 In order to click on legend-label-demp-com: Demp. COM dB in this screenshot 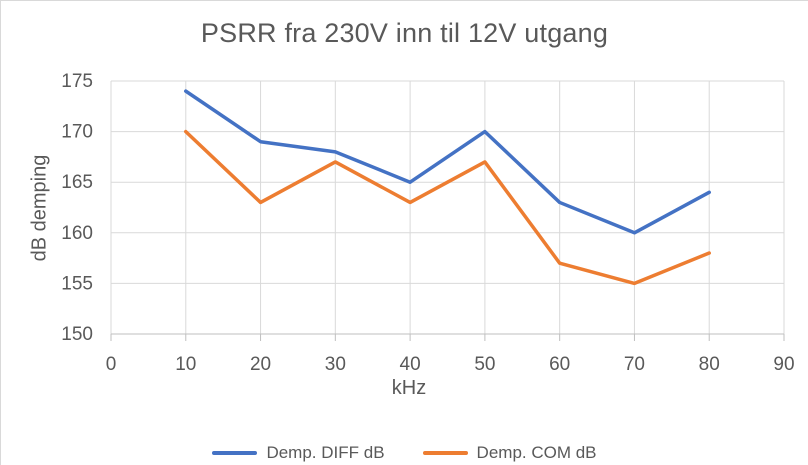, I will do `click(536, 452)`.